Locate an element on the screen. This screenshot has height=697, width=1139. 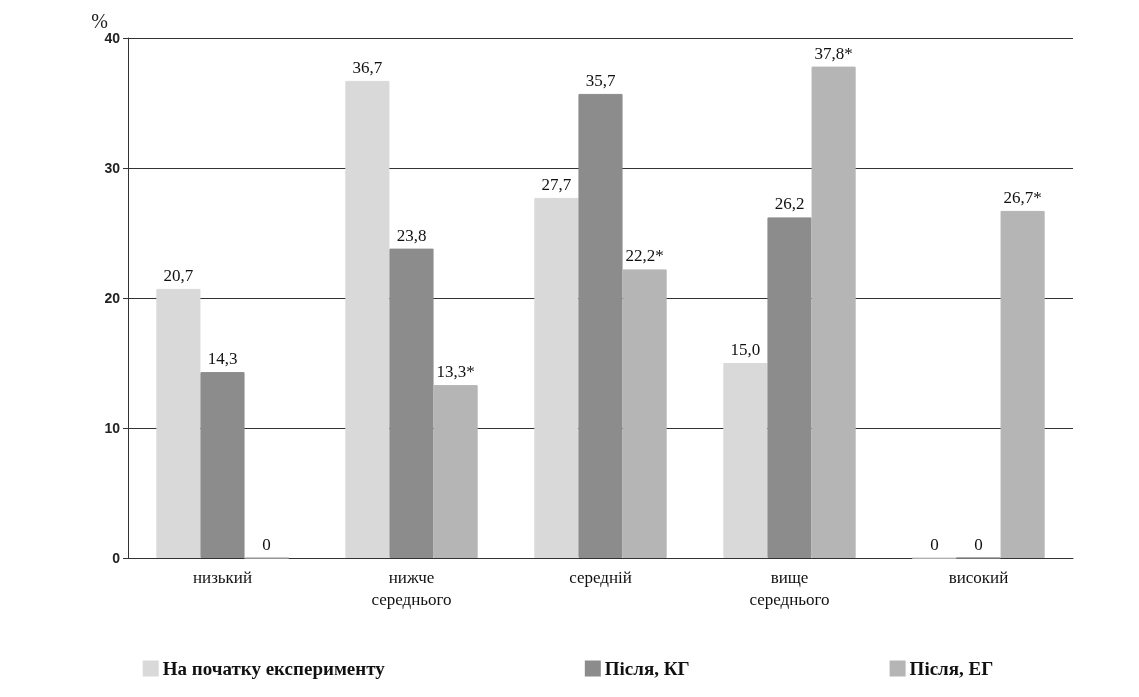
data-label: 23,8 is located at coordinates (411, 235).